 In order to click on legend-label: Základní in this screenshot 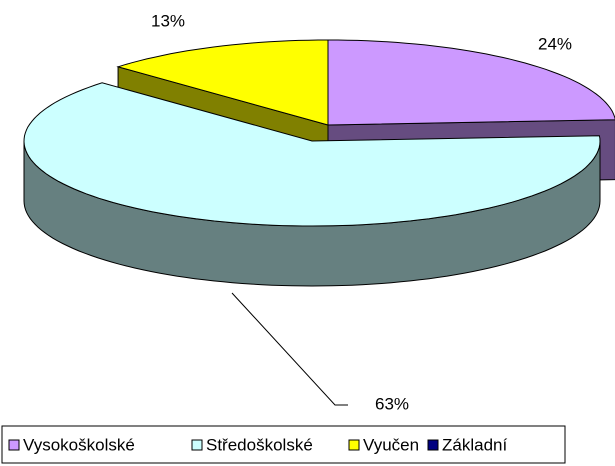, I will do `click(474, 444)`.